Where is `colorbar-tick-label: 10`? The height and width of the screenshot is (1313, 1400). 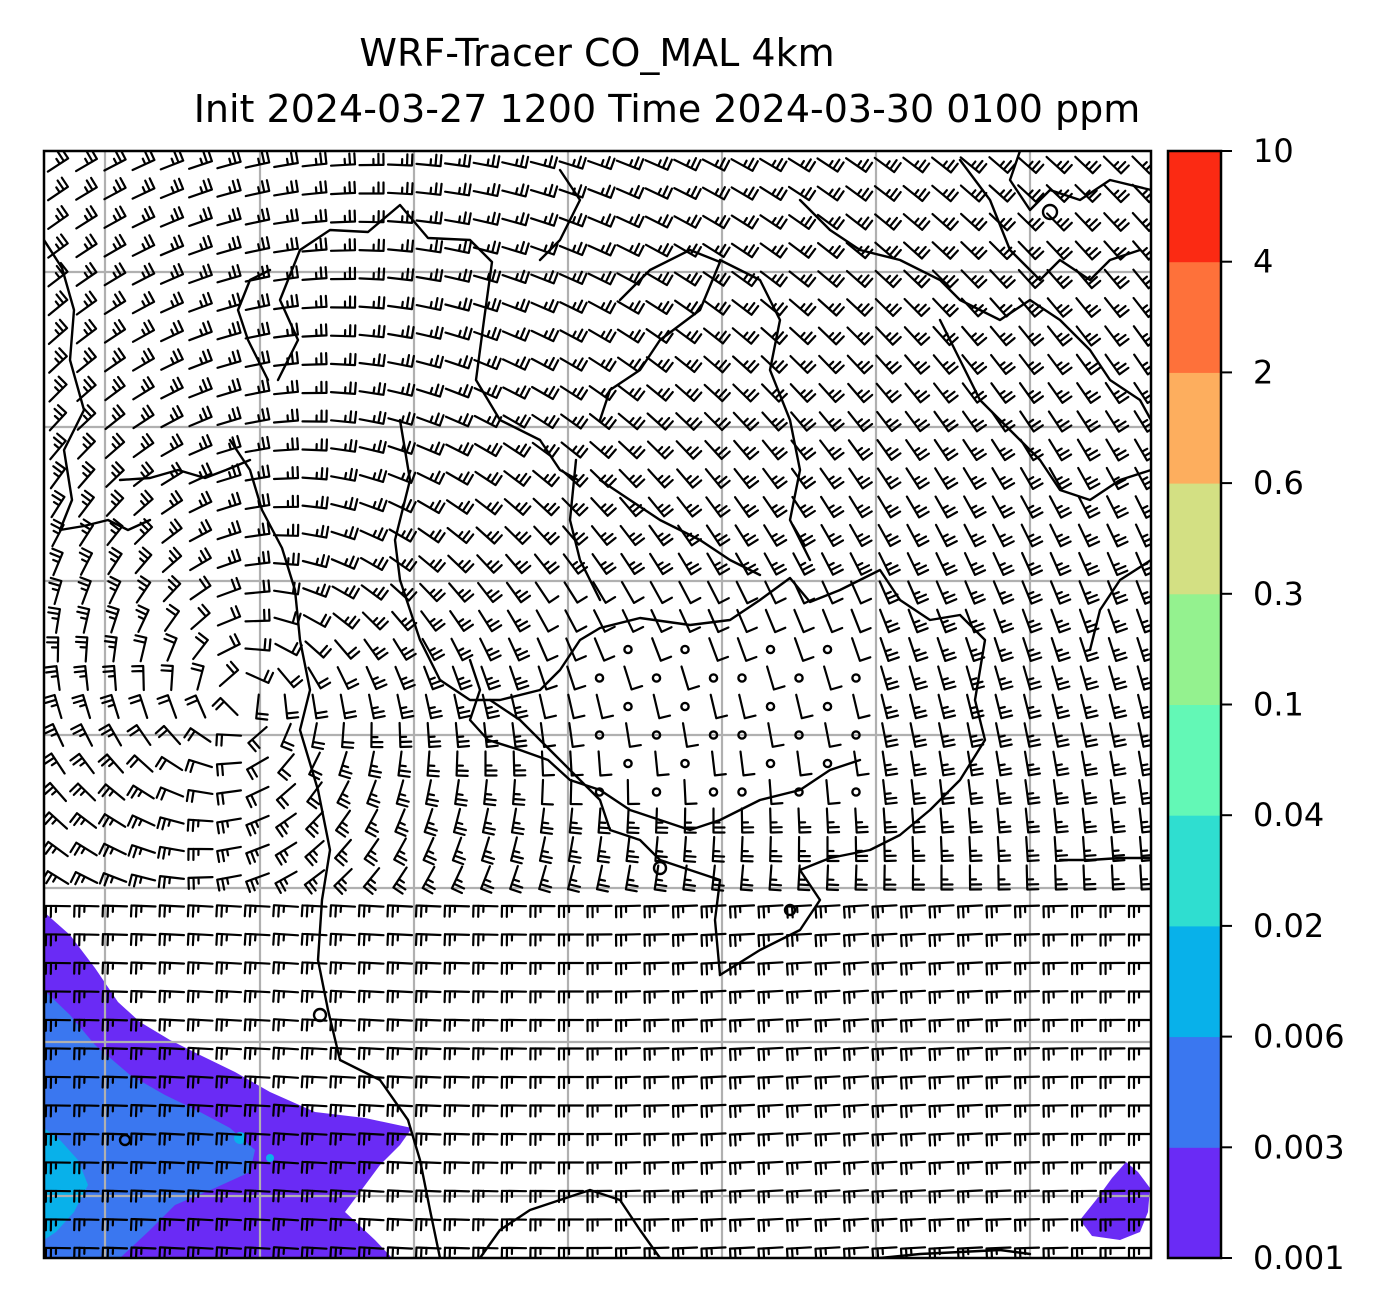
colorbar-tick-label: 10 is located at coordinates (1273, 151).